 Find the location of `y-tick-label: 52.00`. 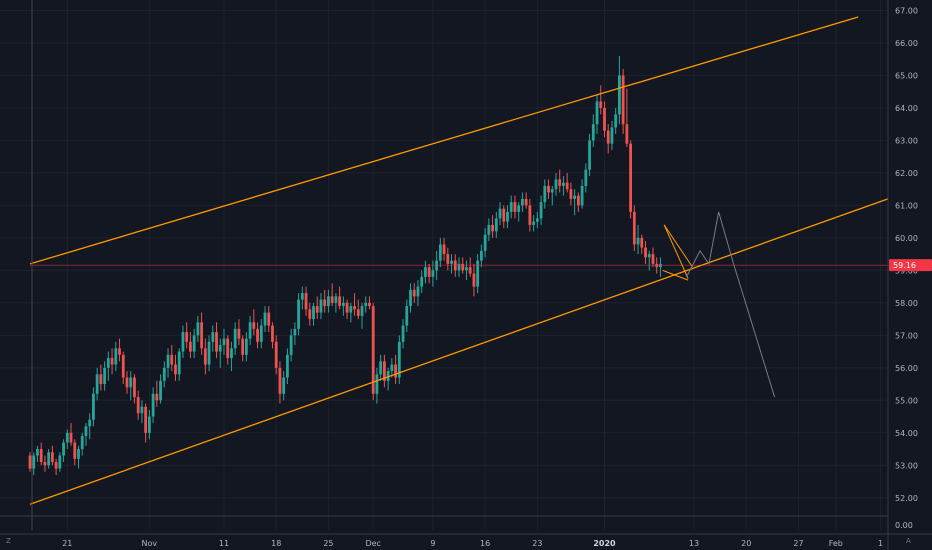

y-tick-label: 52.00 is located at coordinates (906, 498).